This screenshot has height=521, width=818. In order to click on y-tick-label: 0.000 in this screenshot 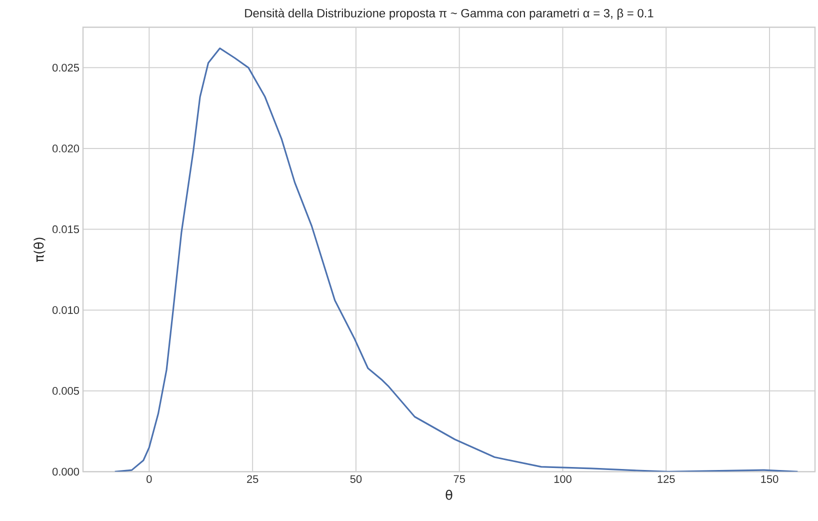, I will do `click(66, 472)`.